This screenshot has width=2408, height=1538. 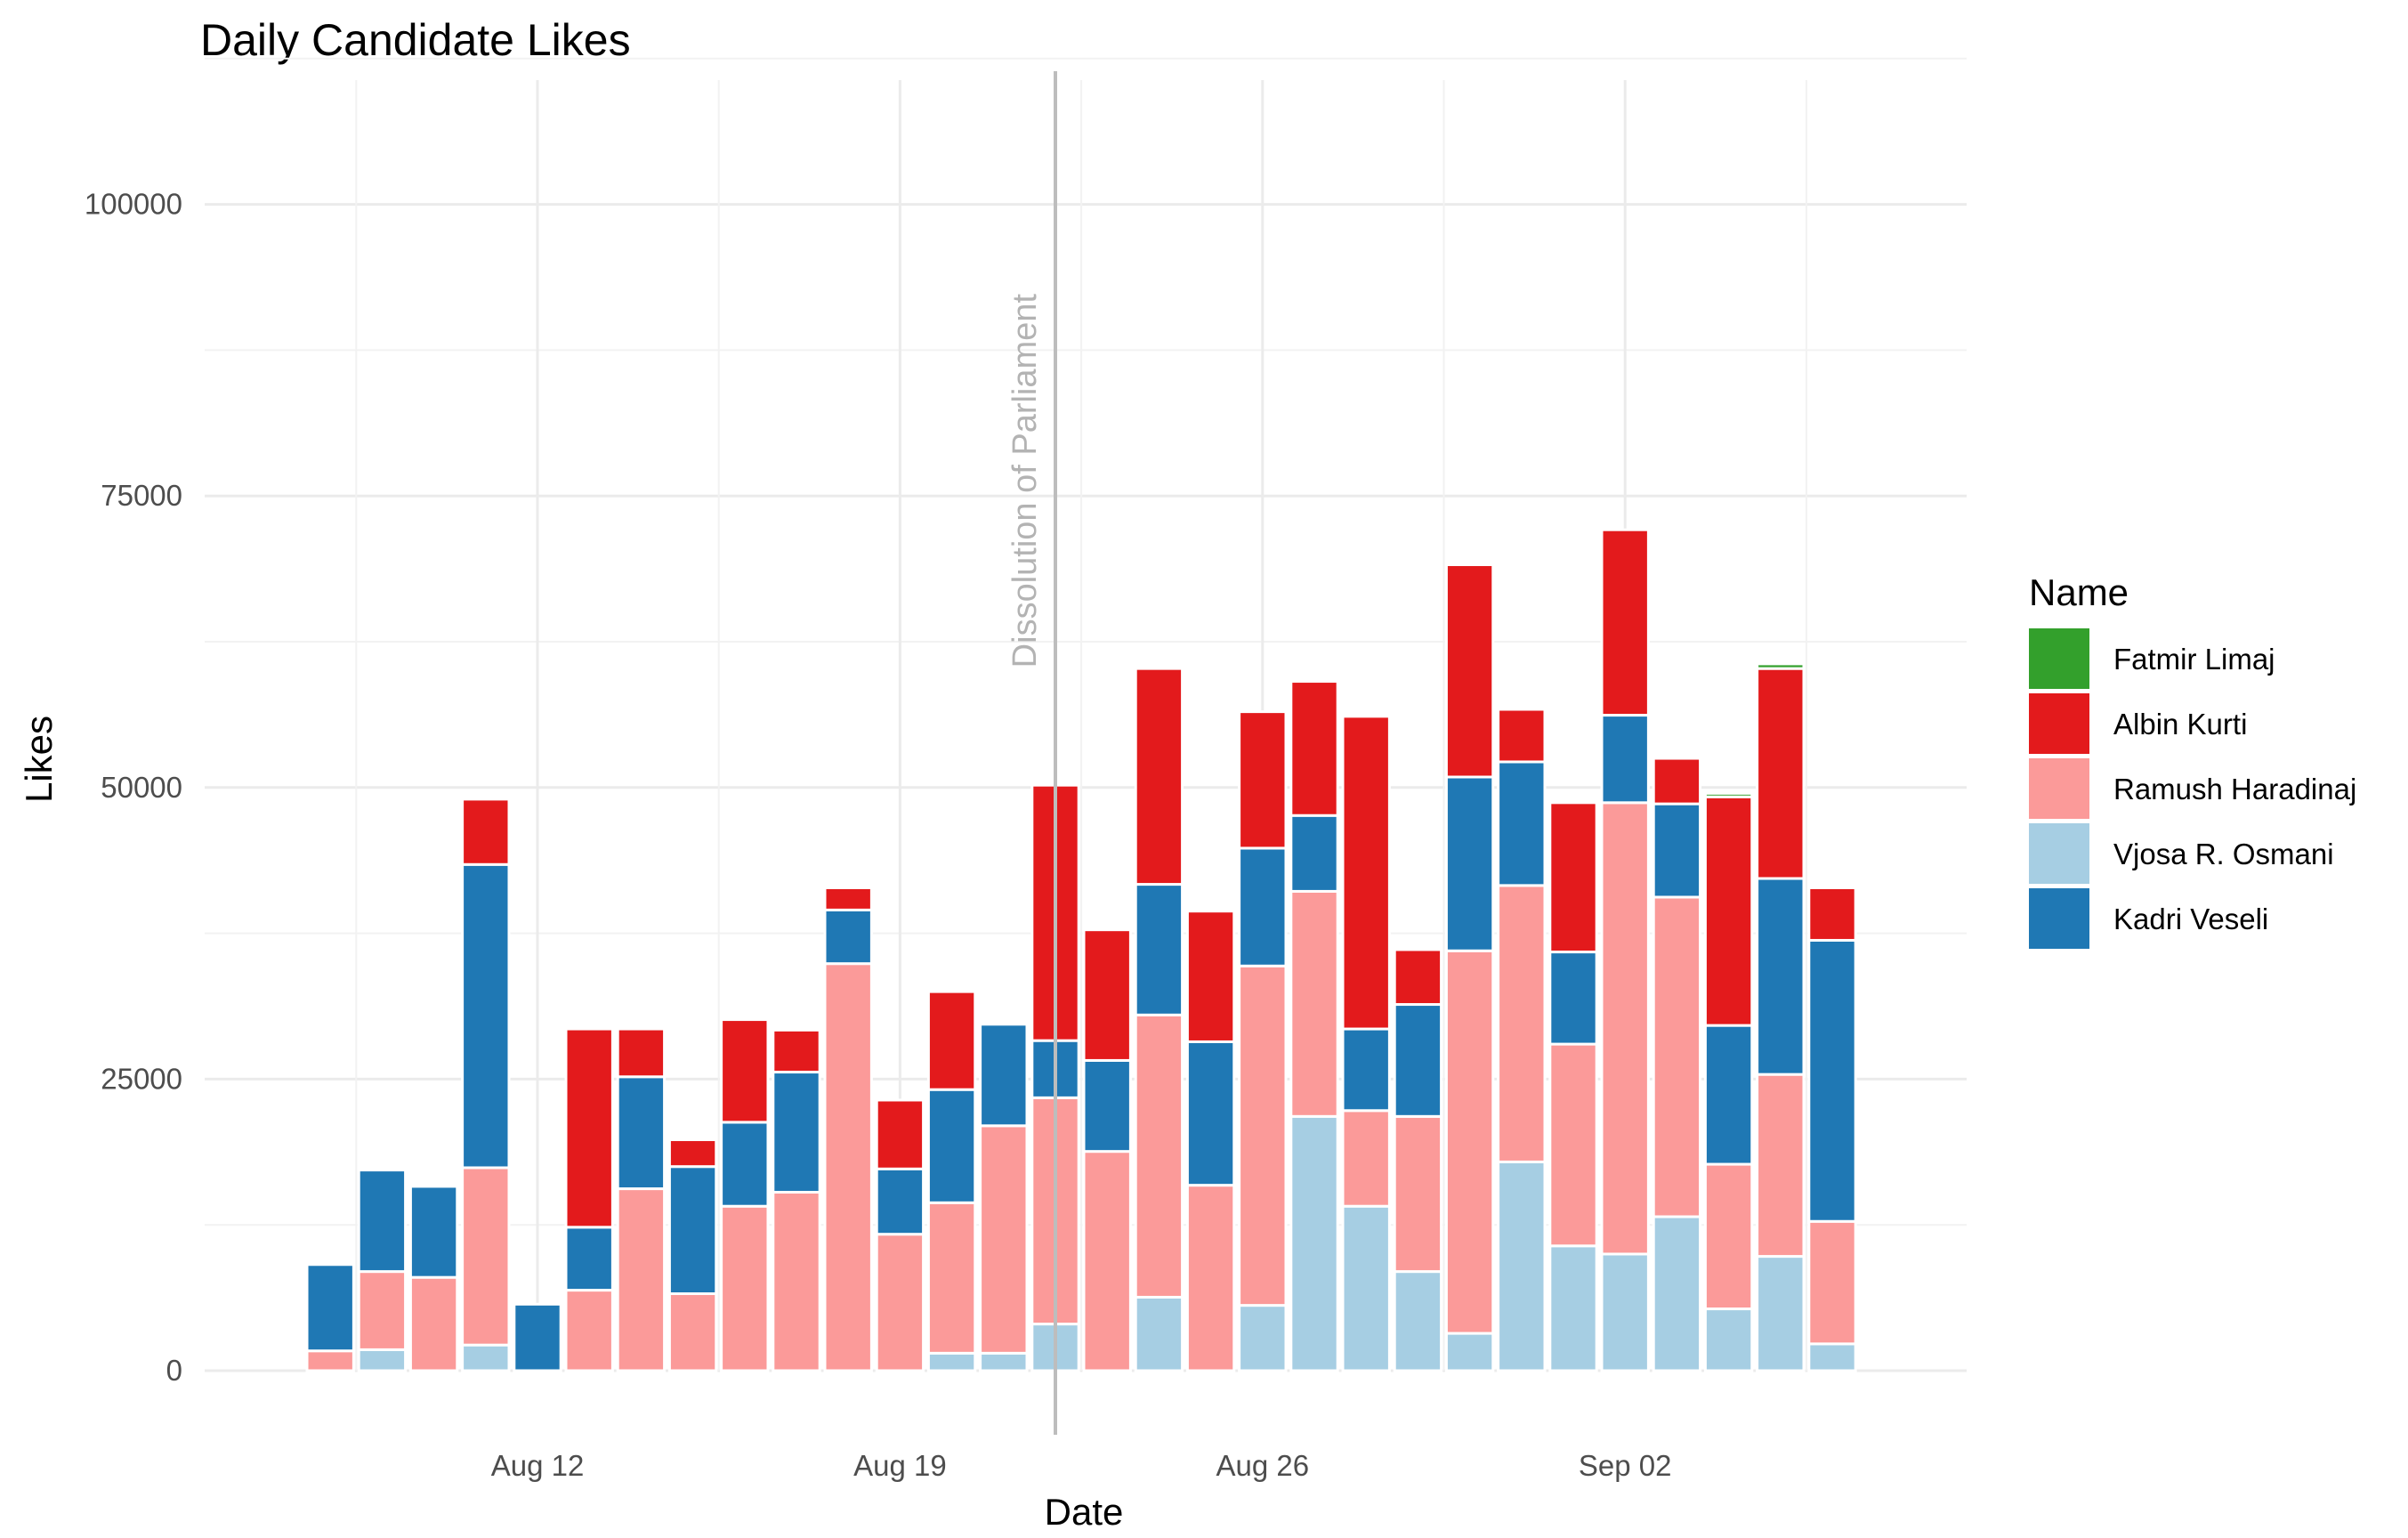 I want to click on x-tick-label: Sep 02, so click(x=1625, y=1465).